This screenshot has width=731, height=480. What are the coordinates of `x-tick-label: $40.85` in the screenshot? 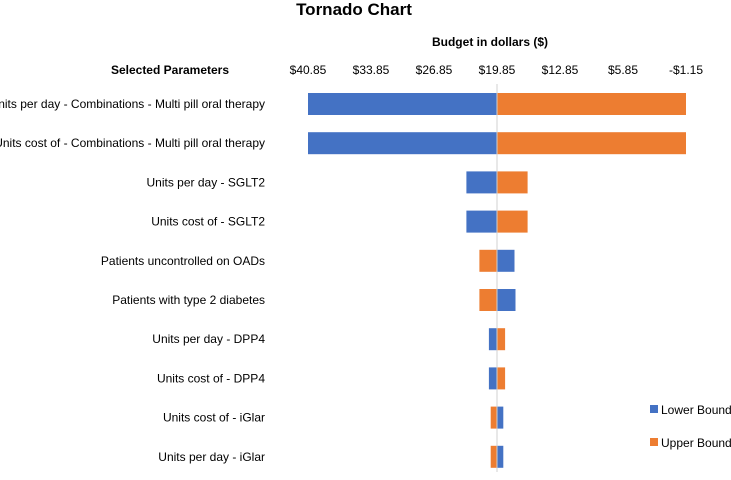 It's located at (308, 70).